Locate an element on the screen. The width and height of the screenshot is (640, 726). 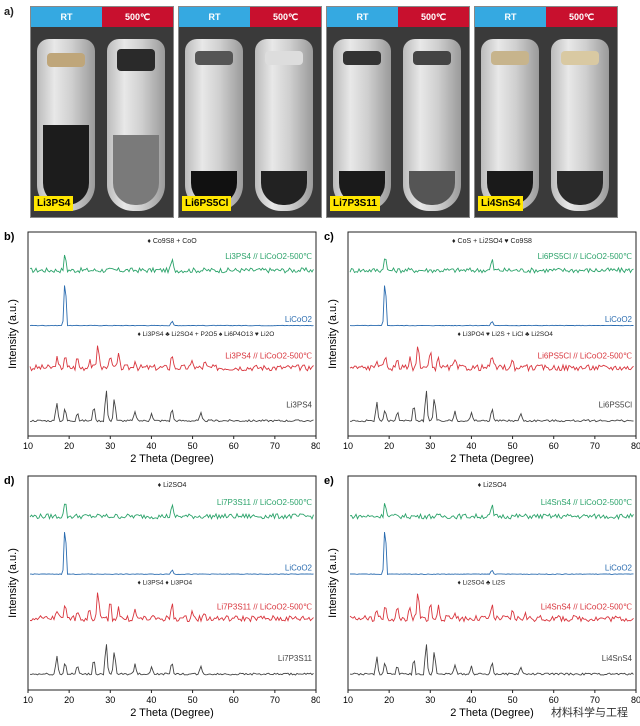
photo-li7p3s11: RT 500℃ Li7P3S11 is located at coordinates (398, 112).